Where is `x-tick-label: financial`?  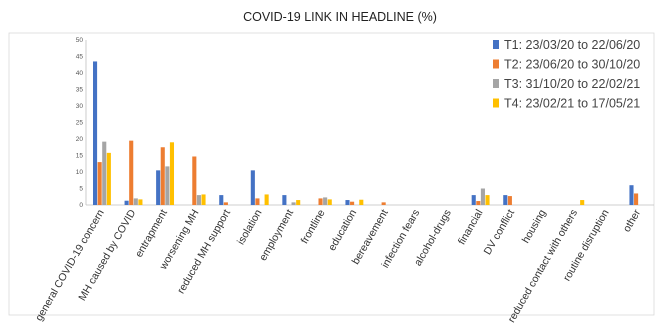 x-tick-label: financial is located at coordinates (471, 227).